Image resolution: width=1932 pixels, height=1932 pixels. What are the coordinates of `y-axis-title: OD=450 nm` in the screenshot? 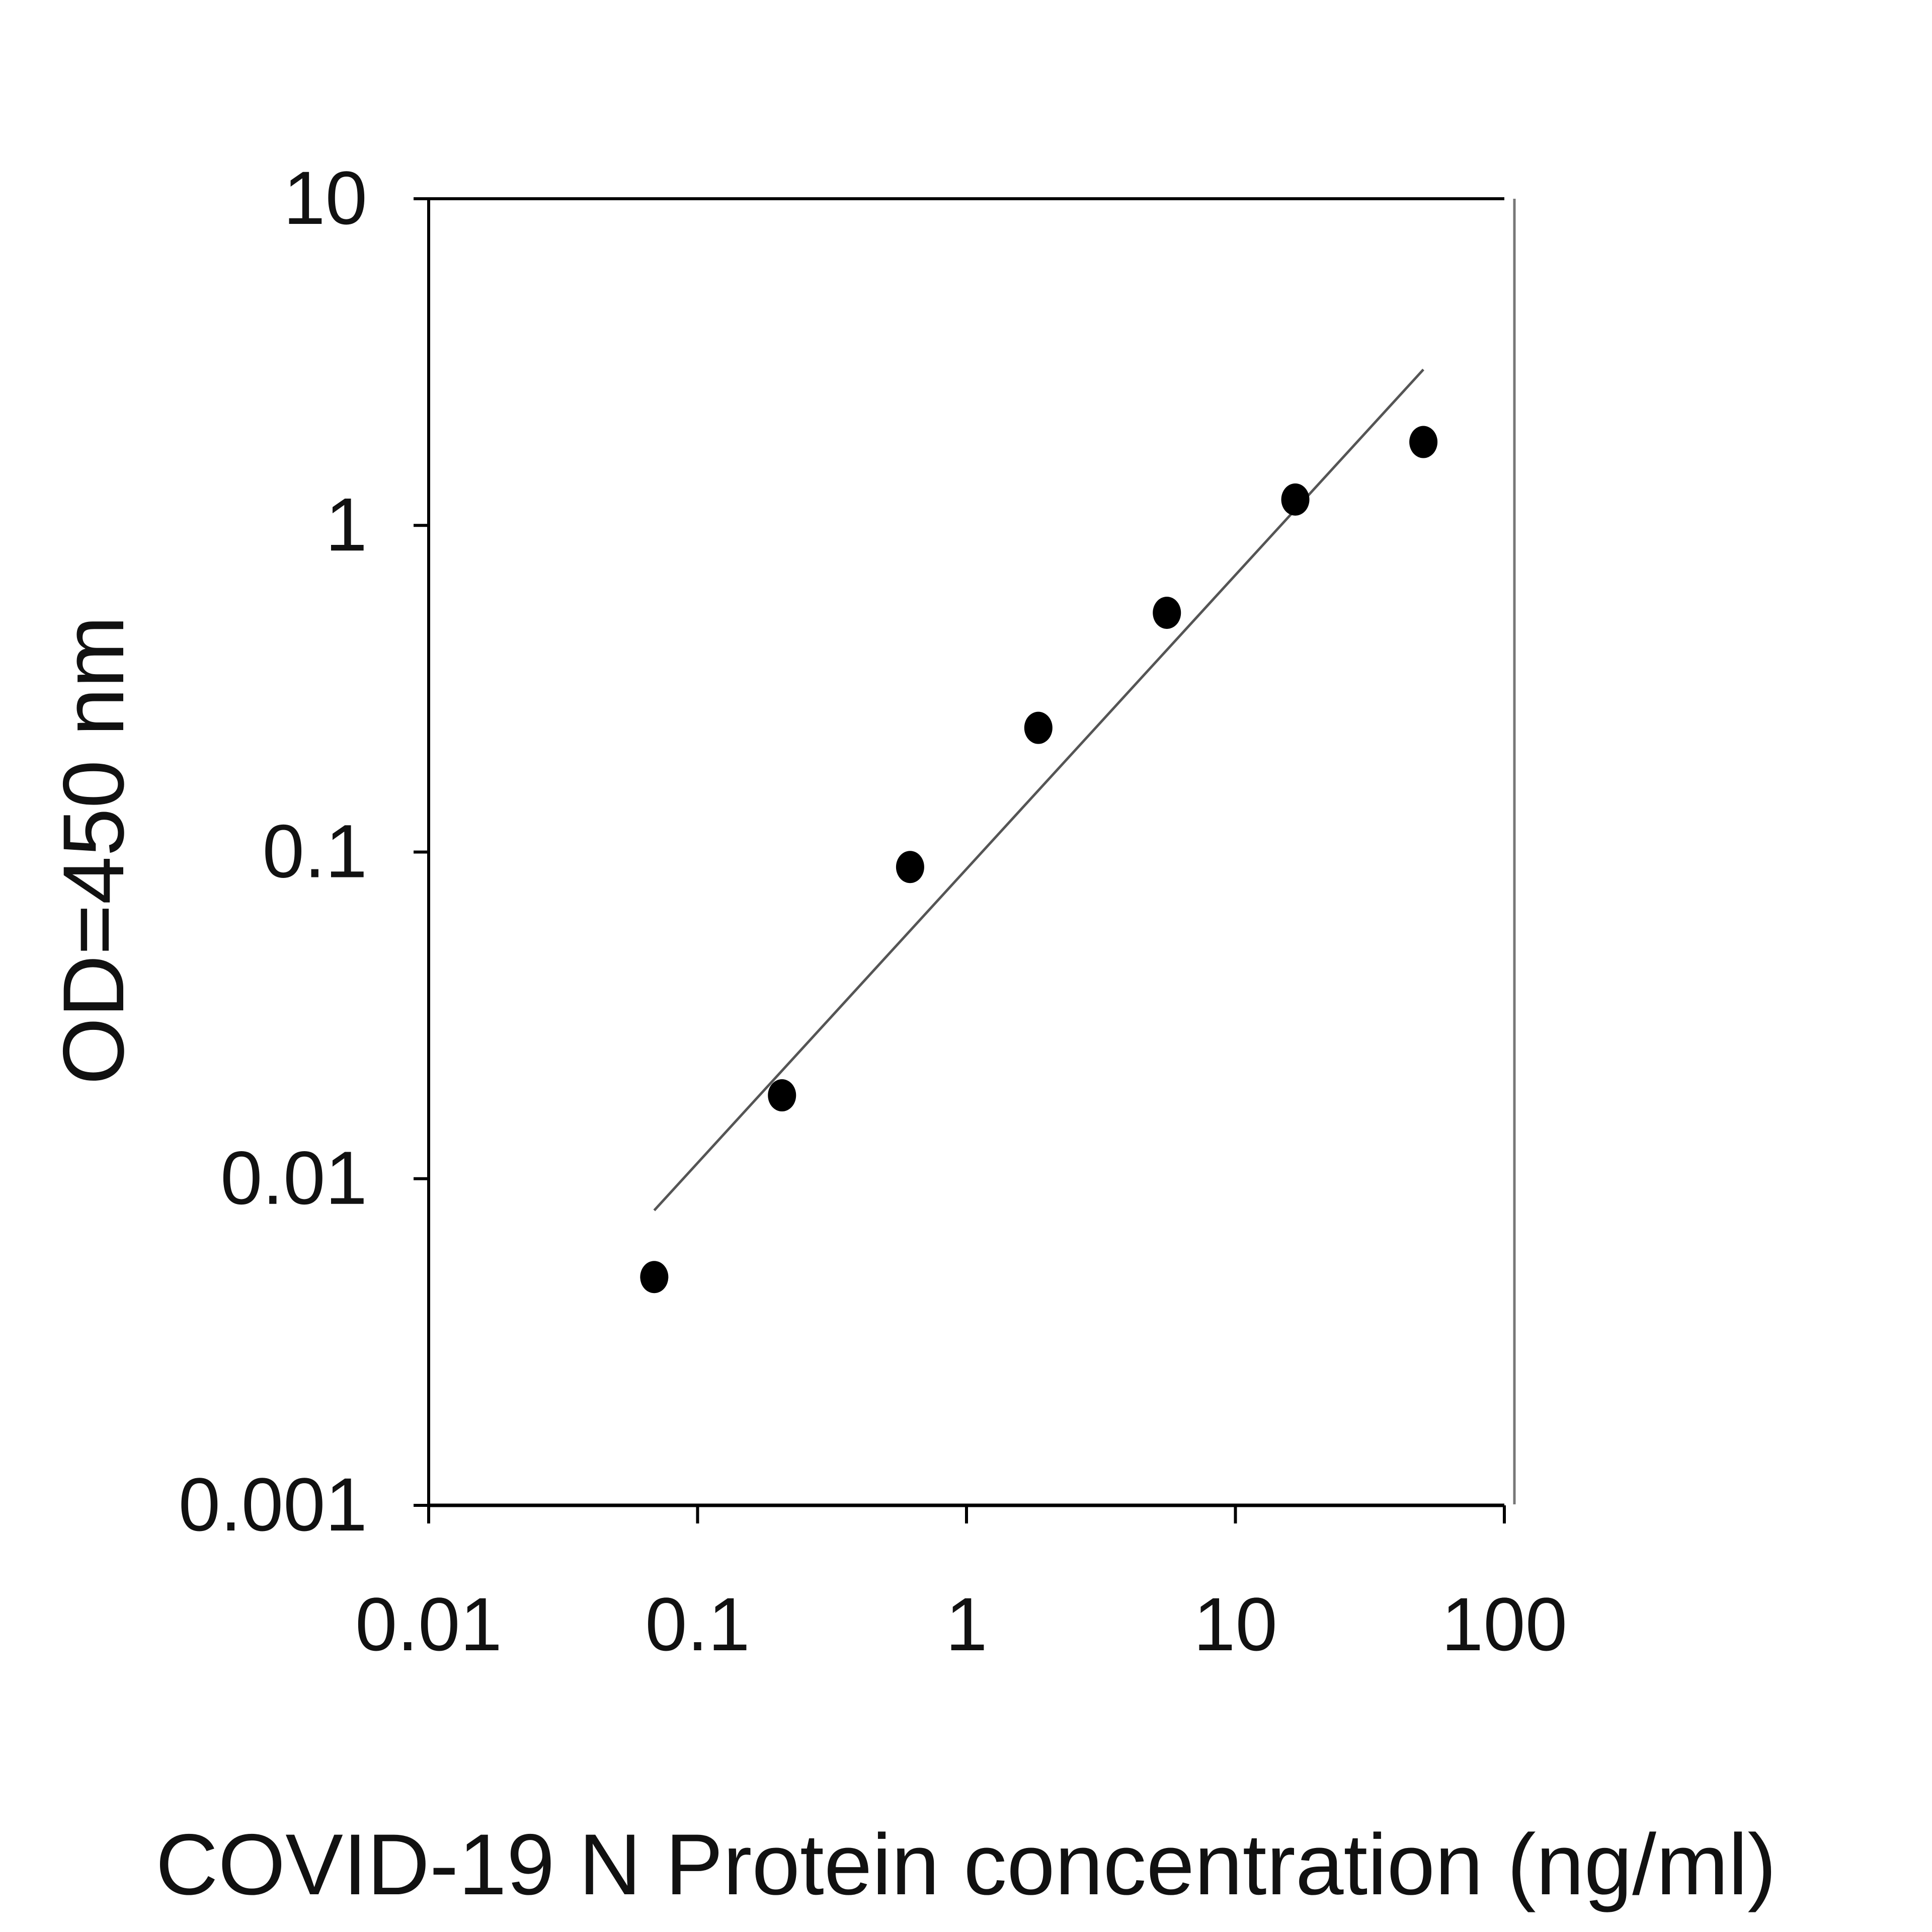 It's located at (93, 851).